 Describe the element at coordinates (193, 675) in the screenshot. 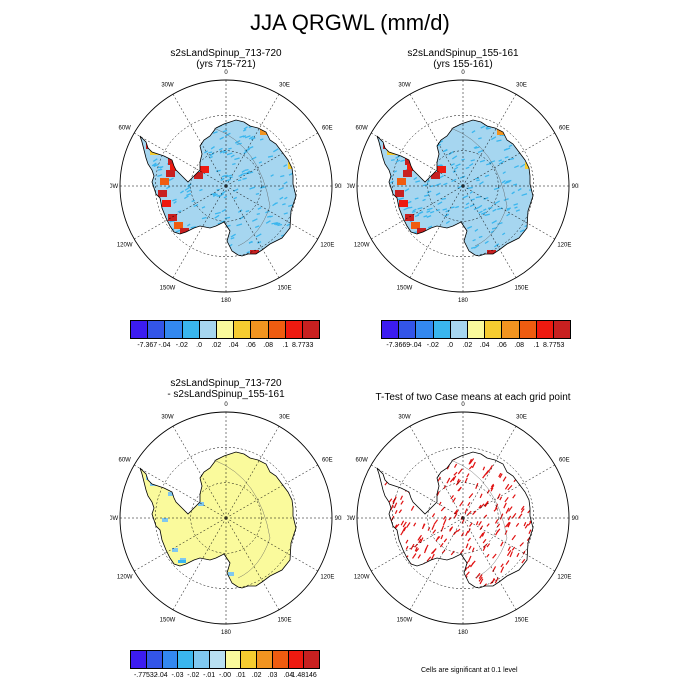

I see `colorbar-label: -.02` at that location.